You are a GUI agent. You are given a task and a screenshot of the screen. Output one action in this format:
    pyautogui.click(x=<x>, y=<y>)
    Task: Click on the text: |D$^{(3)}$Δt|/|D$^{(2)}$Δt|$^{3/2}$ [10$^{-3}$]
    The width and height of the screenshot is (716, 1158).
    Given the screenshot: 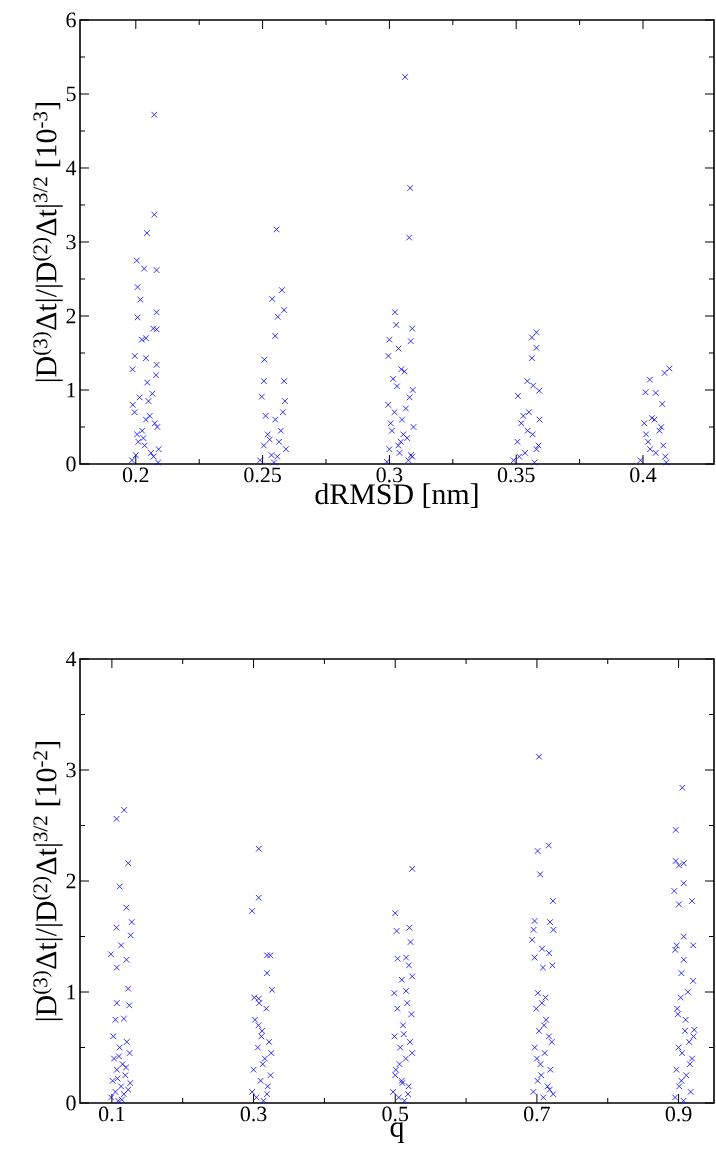 What is the action you would take?
    pyautogui.click(x=47, y=242)
    